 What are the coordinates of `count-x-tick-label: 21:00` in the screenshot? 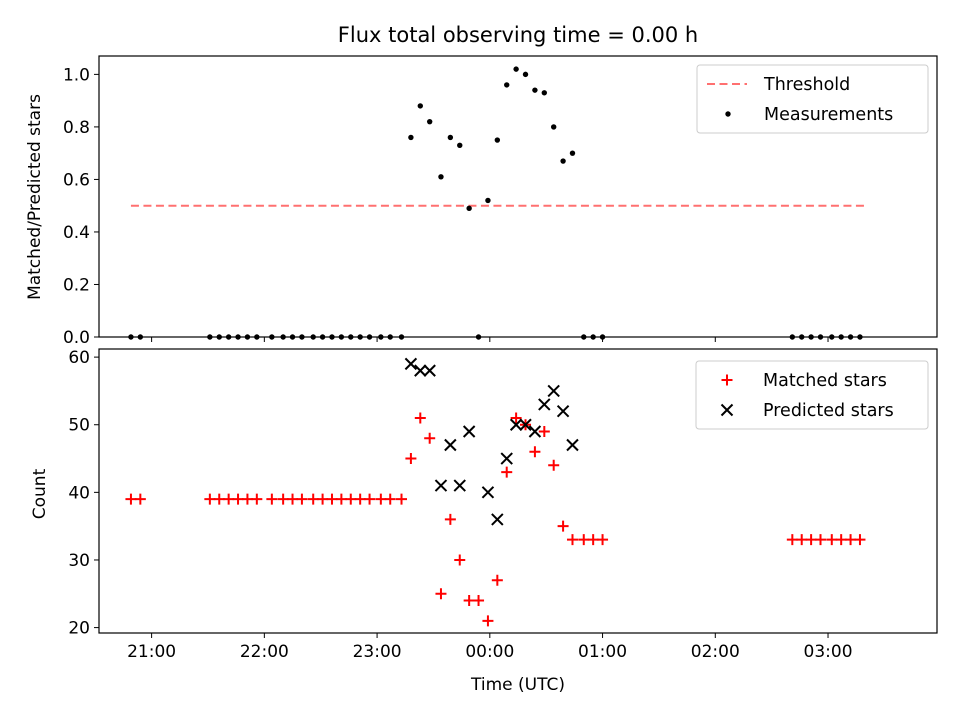 It's located at (151, 652).